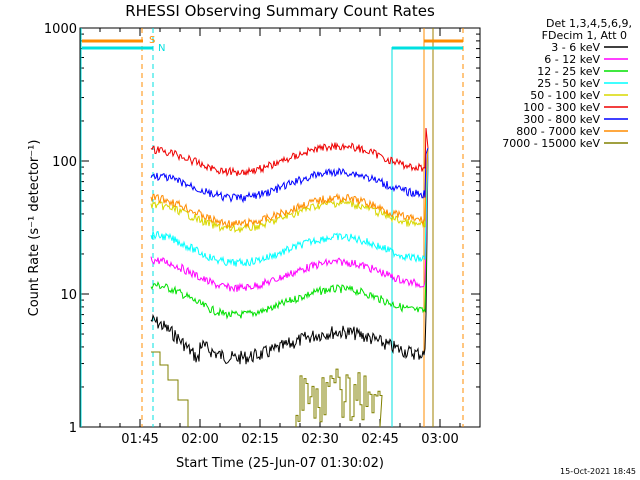 This screenshot has height=480, width=640. I want to click on legend-entry-label: 6 - 12 keV, so click(572, 59).